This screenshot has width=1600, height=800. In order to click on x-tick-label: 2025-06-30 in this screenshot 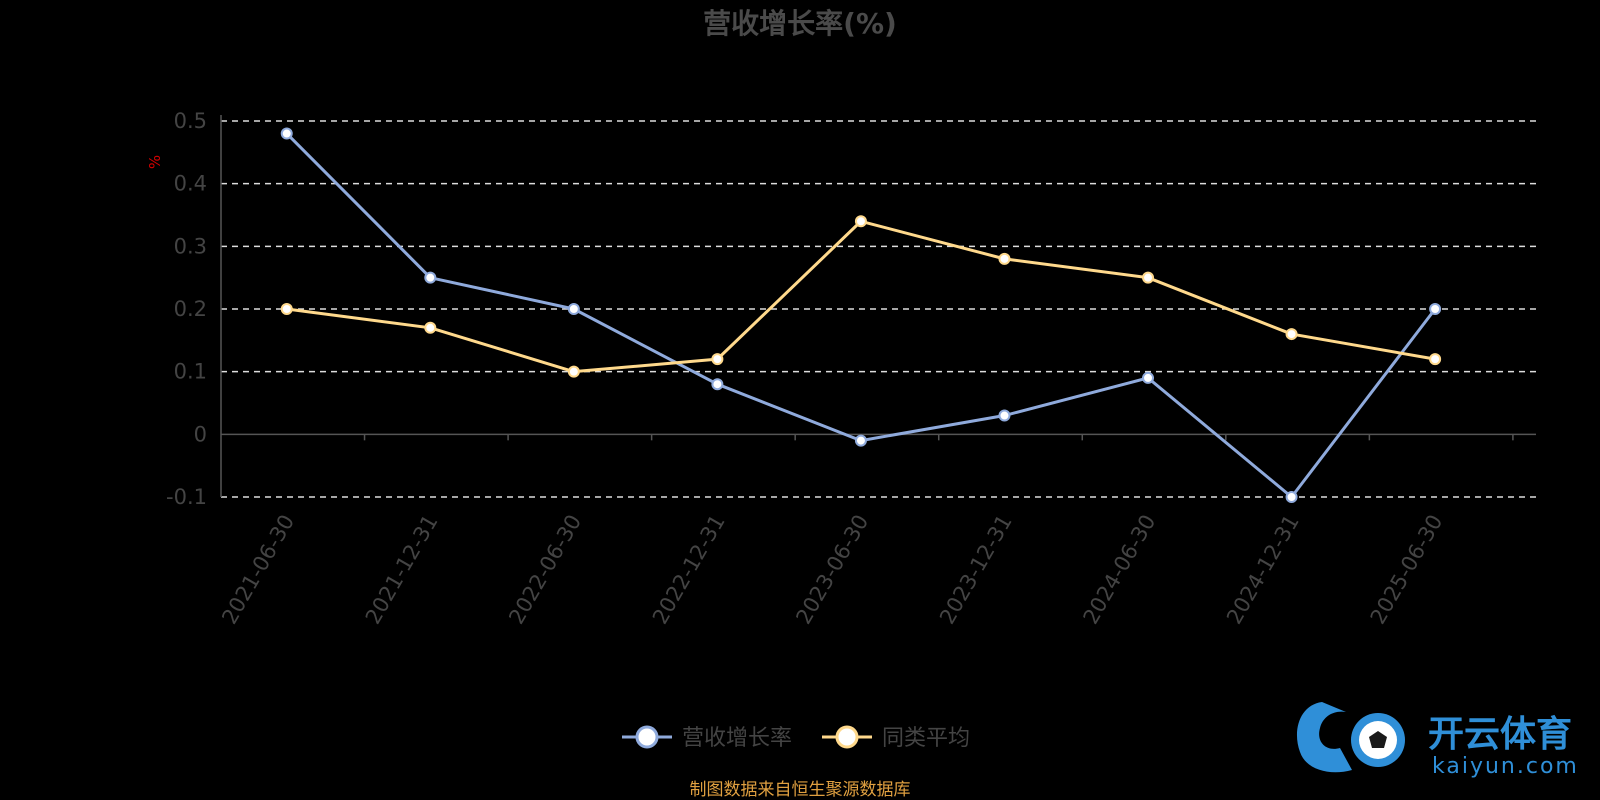, I will do `click(1407, 570)`.